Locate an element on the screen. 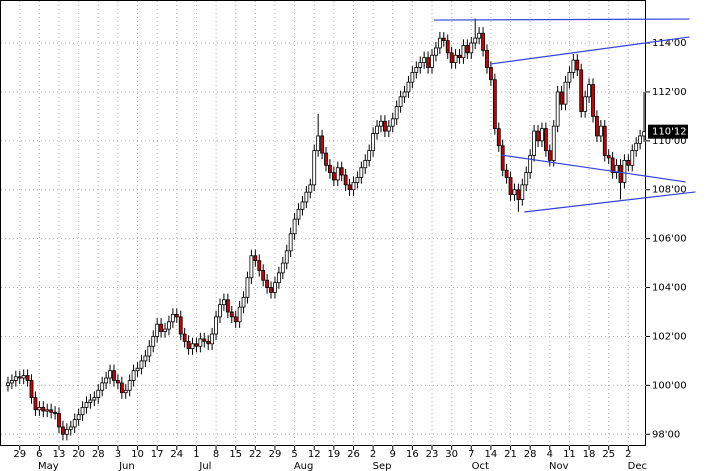  x-tick-label: 5 is located at coordinates (294, 454).